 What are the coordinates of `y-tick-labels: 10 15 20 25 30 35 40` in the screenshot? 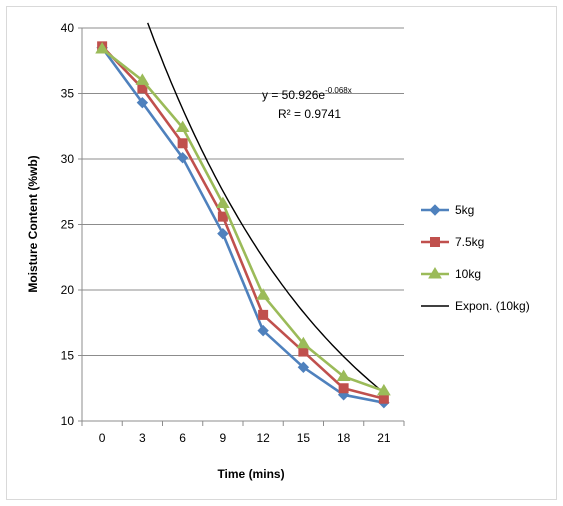 It's located at (68, 224).